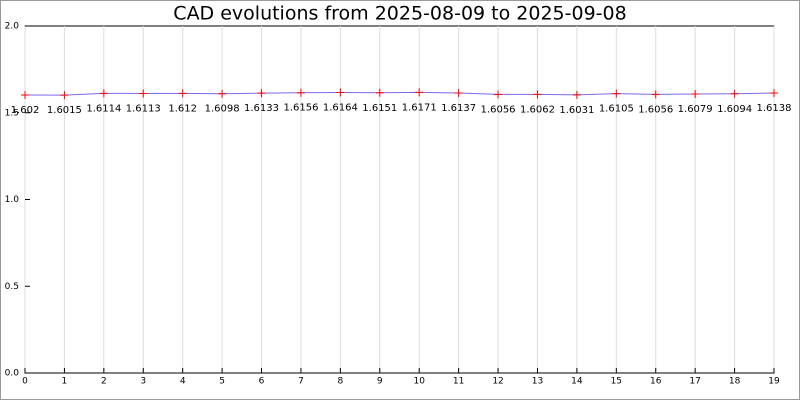  Describe the element at coordinates (222, 382) in the screenshot. I see `x-tick-label: 5` at that location.